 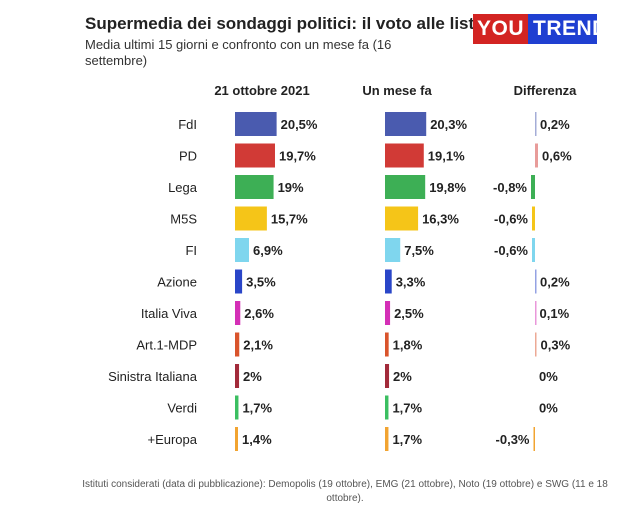 I want to click on category-label: Italia Viva, so click(x=169, y=313).